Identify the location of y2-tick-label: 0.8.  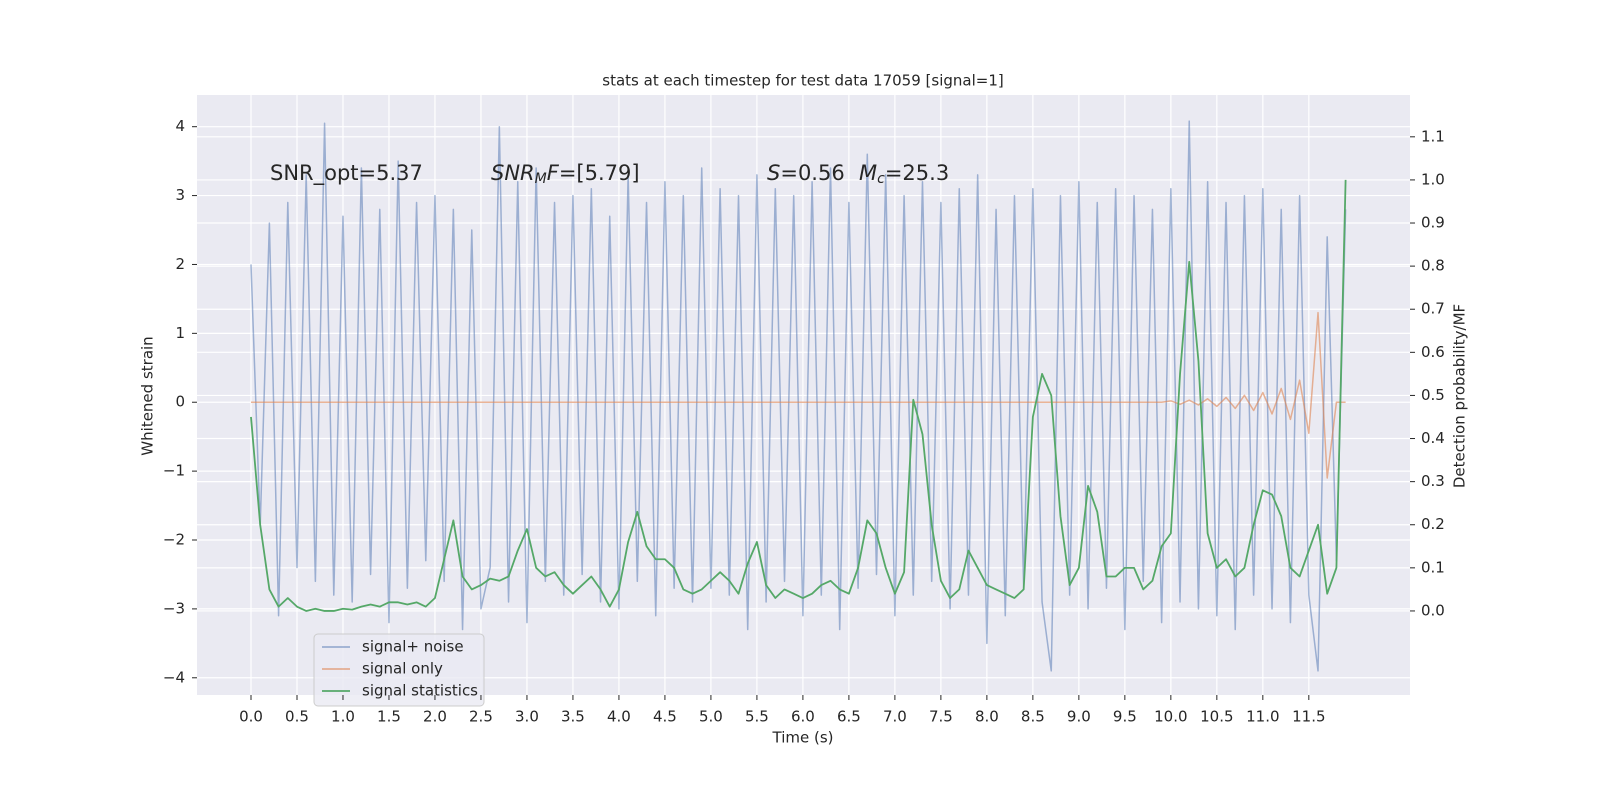
(1433, 266).